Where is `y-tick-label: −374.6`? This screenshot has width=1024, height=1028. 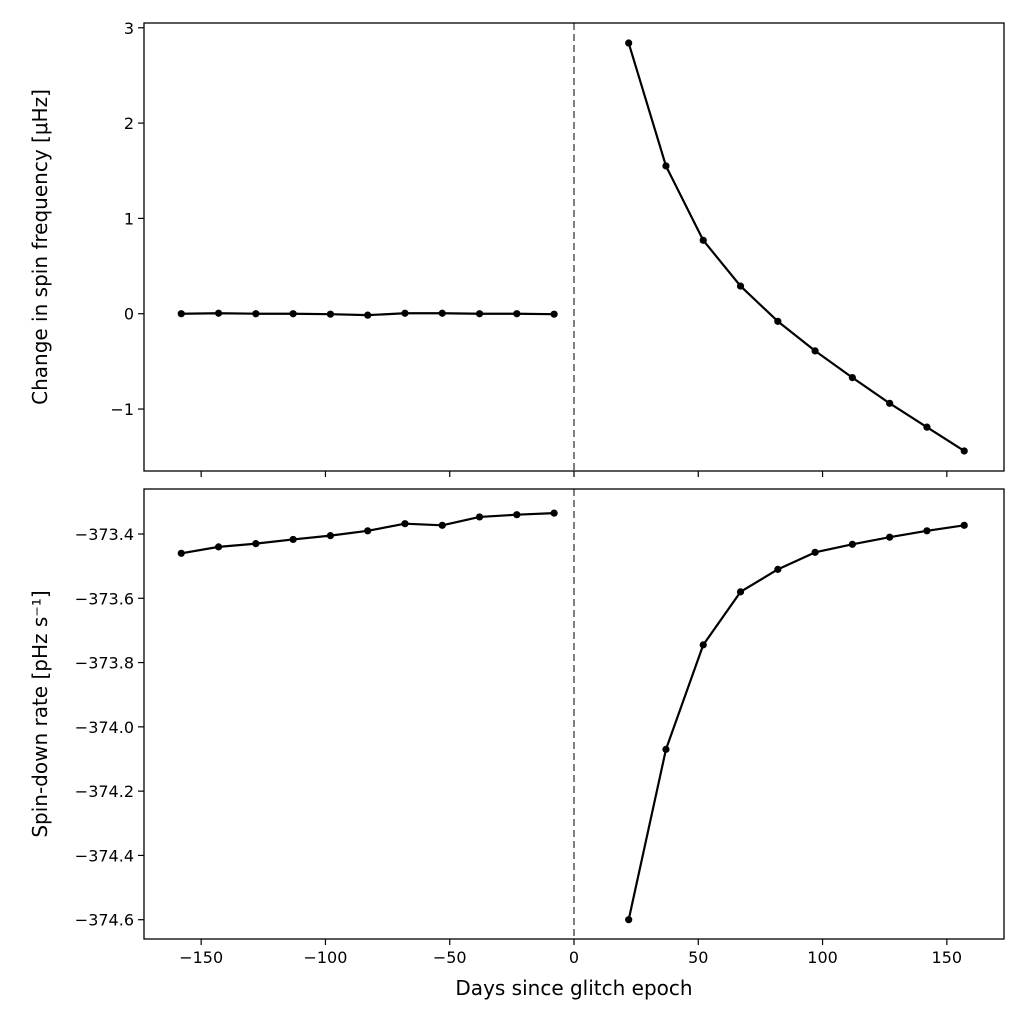 y-tick-label: −374.6 is located at coordinates (104, 920).